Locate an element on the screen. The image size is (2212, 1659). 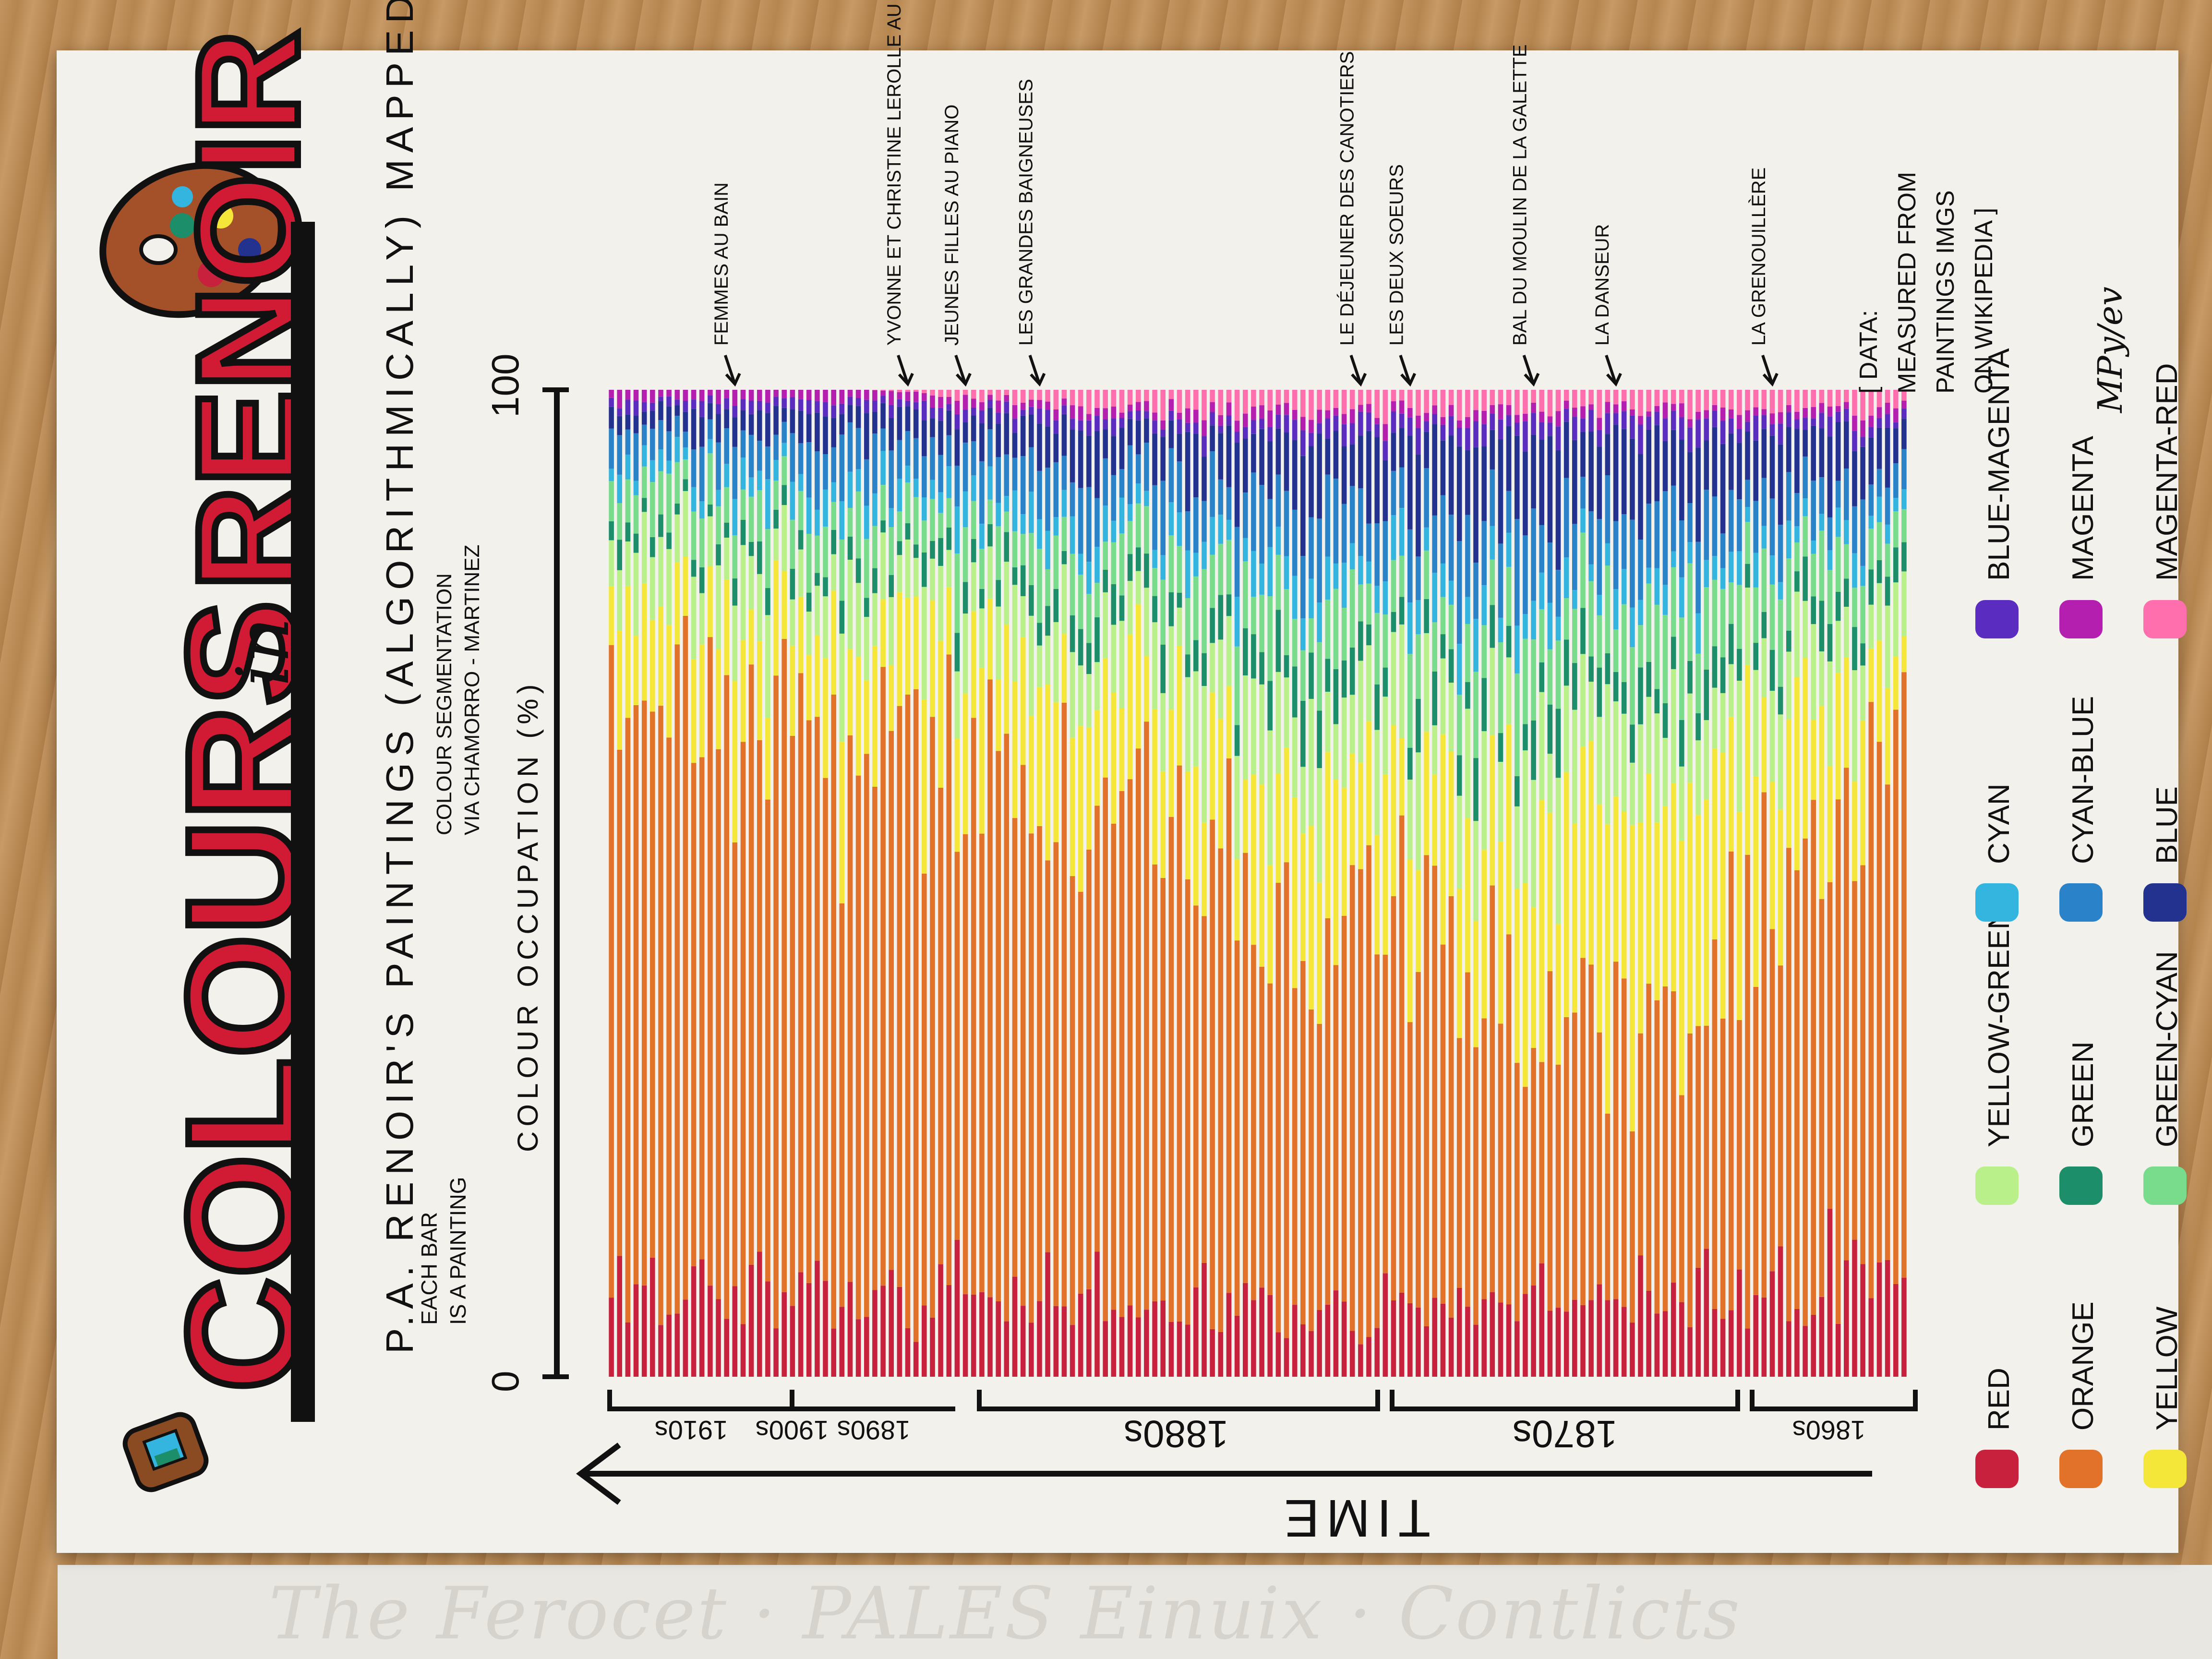
annotation-label: LA GRENOUILLÈRE is located at coordinates (1759, 257).